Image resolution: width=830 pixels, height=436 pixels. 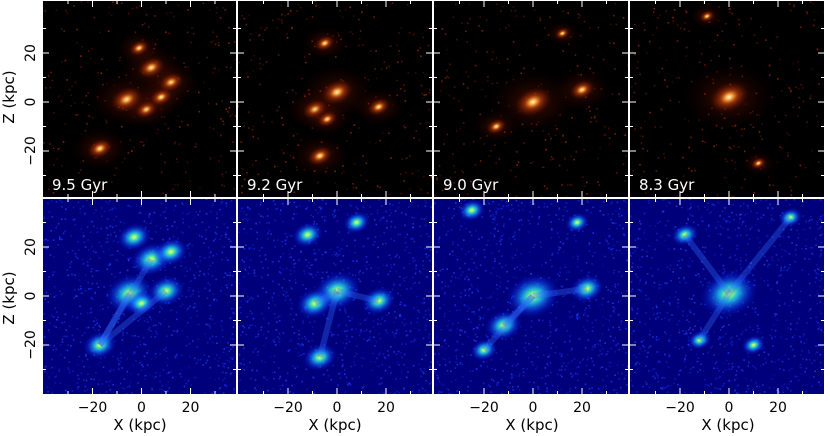 I want to click on stellar-panel-4: 8.3 Gyr, so click(x=727, y=99).